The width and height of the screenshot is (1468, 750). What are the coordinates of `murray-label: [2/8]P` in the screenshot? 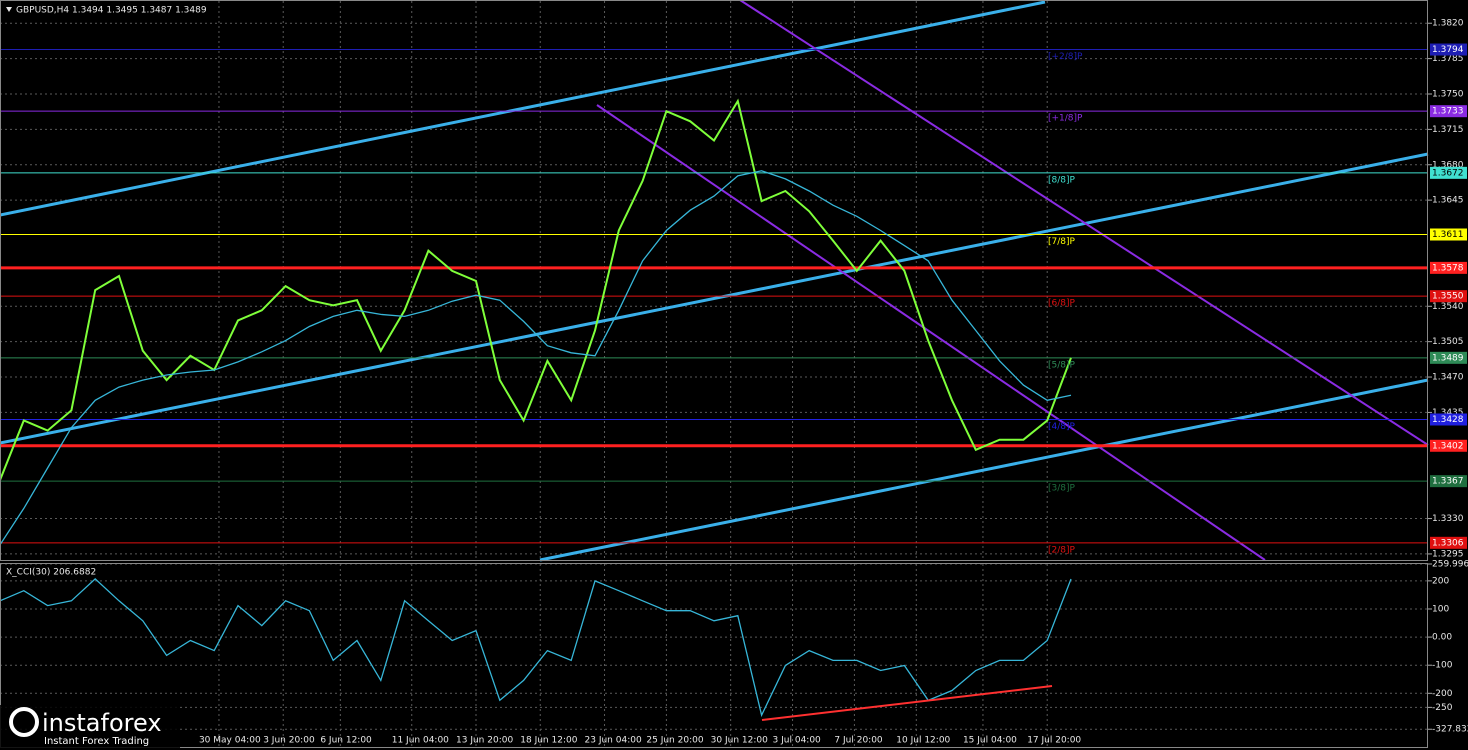 It's located at (1062, 550).